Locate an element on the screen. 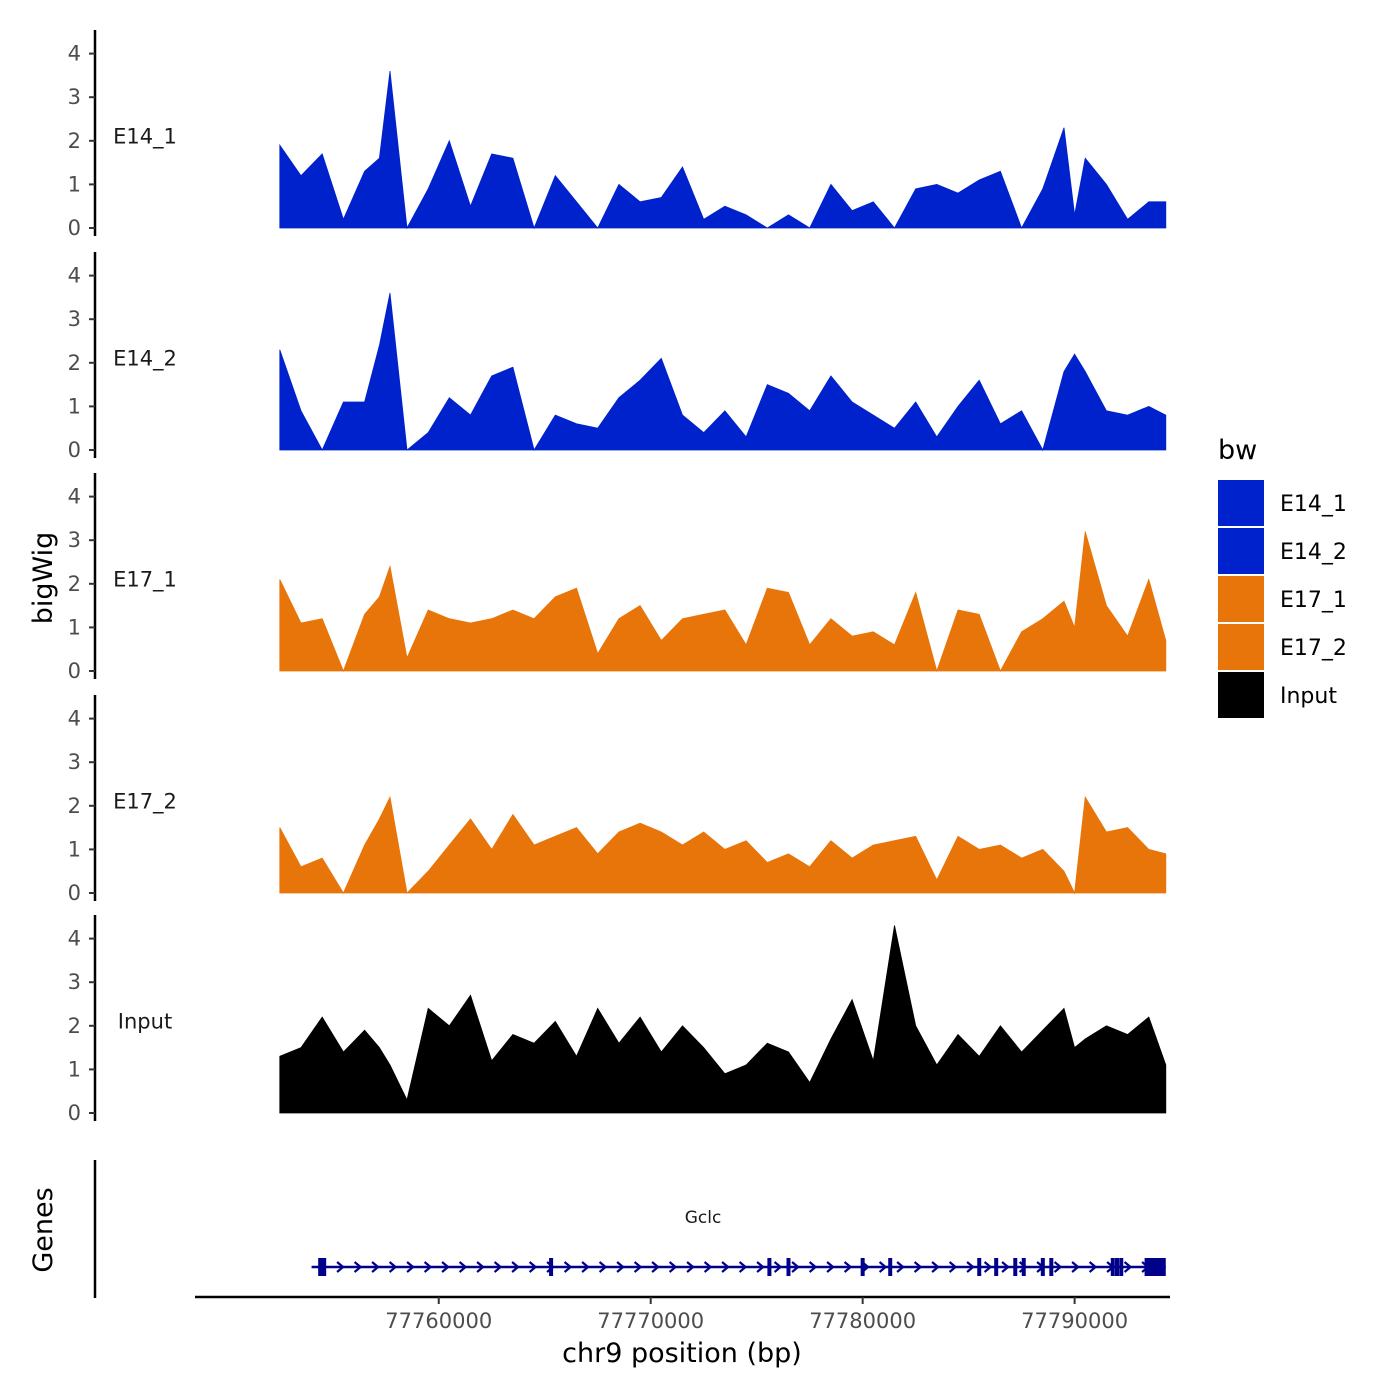 Image resolution: width=1400 pixels, height=1400 pixels. x-axis: 77760000 77770000 77780000 77790000 is located at coordinates (682, 1314).